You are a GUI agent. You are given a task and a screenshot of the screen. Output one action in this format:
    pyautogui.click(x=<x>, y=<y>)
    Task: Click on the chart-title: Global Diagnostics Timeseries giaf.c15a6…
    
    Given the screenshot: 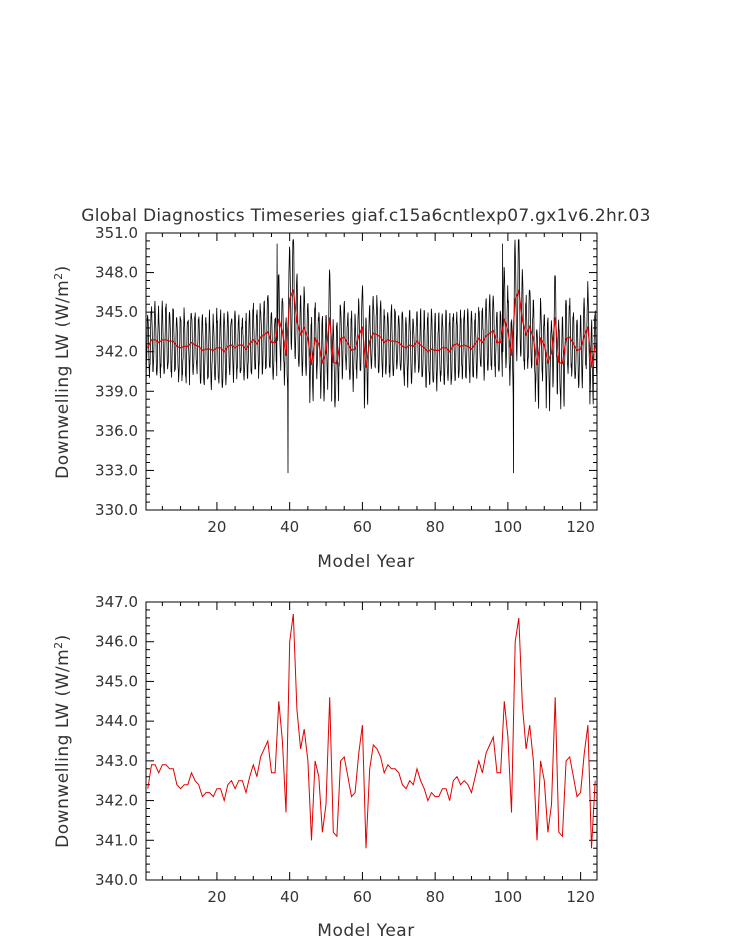 What is the action you would take?
    pyautogui.click(x=366, y=216)
    